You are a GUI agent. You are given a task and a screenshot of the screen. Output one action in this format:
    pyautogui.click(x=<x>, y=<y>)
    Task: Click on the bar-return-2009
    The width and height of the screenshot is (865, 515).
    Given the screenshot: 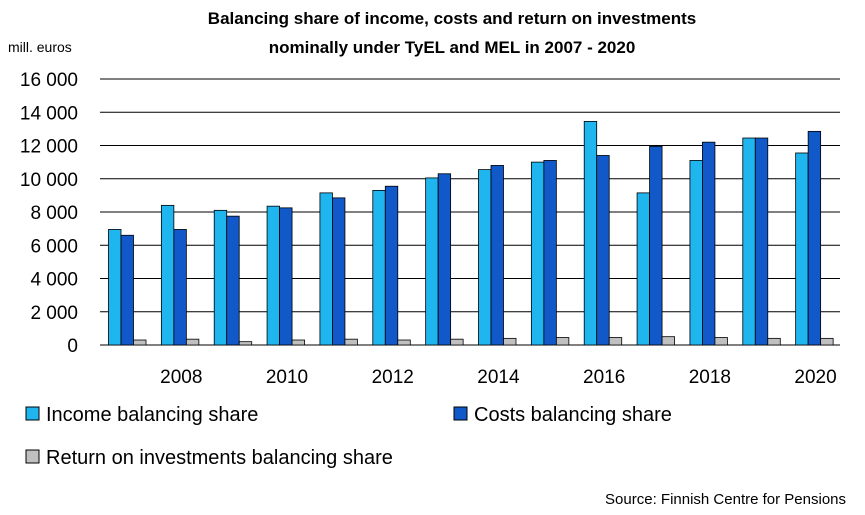 What is the action you would take?
    pyautogui.click(x=245, y=343)
    